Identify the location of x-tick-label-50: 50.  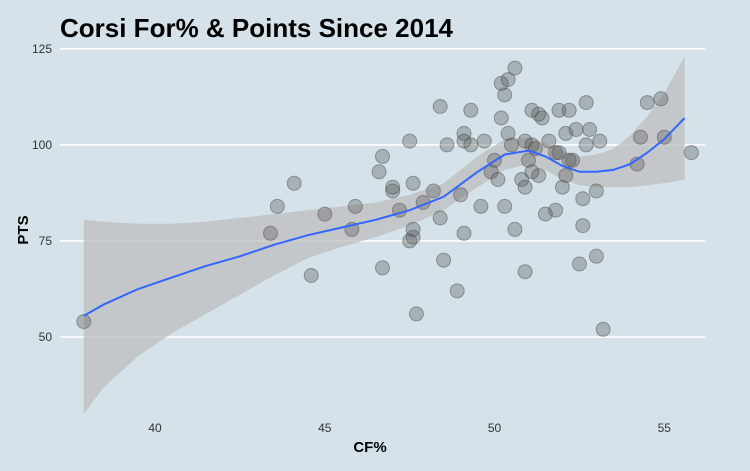
(495, 428).